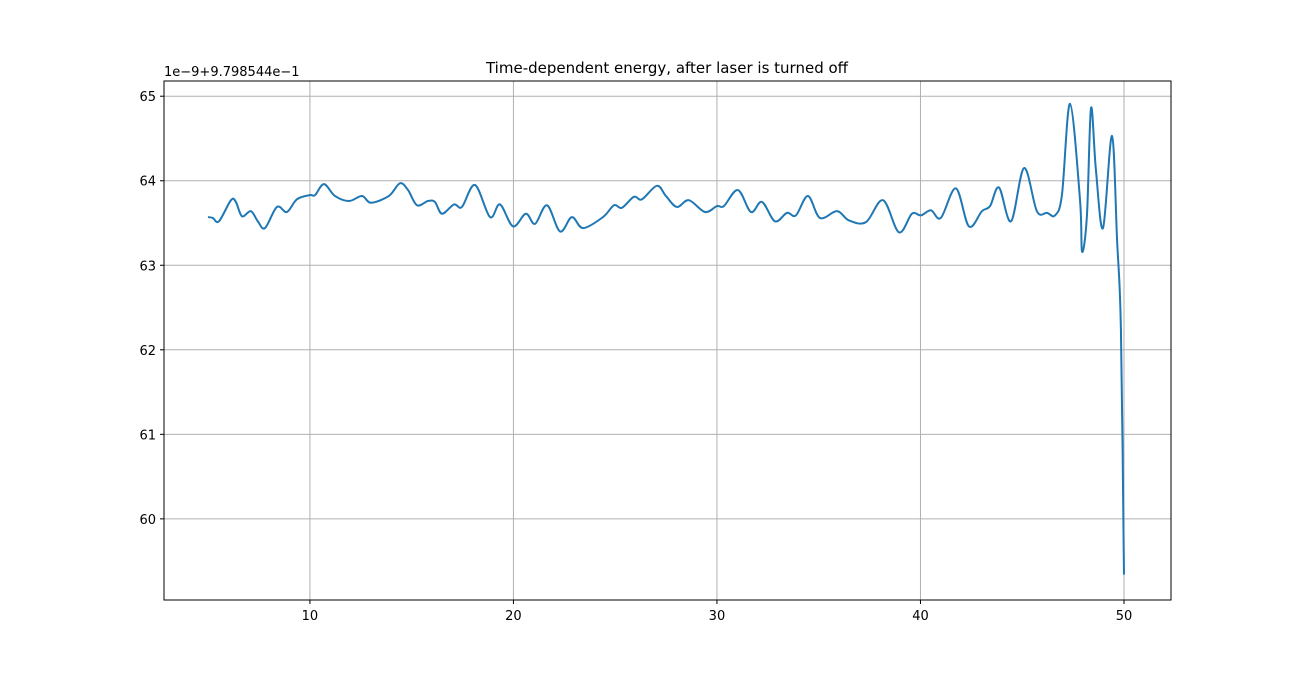 The image size is (1301, 674). Describe the element at coordinates (920, 616) in the screenshot. I see `x-tick-label: 40` at that location.